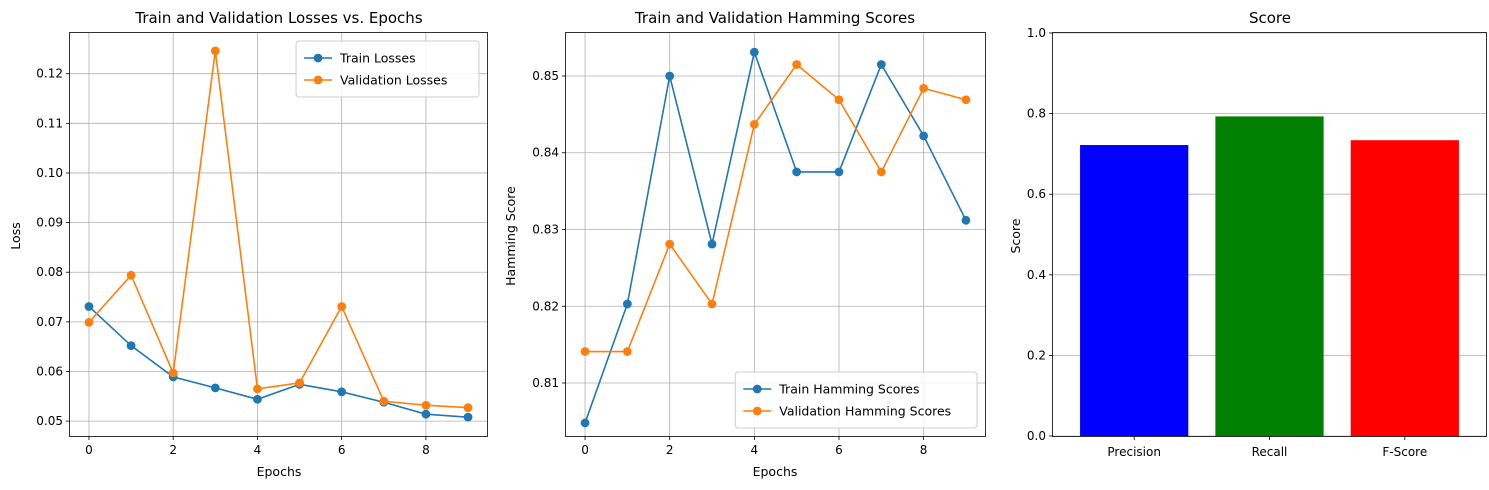  I want to click on y-tick-label: 0.06, so click(49, 371).